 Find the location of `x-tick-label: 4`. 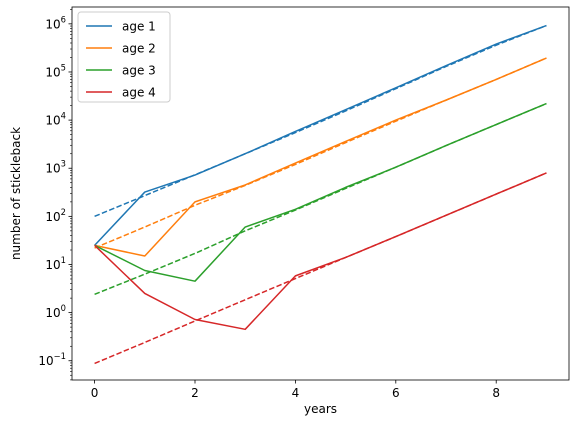

x-tick-label: 4 is located at coordinates (296, 393).